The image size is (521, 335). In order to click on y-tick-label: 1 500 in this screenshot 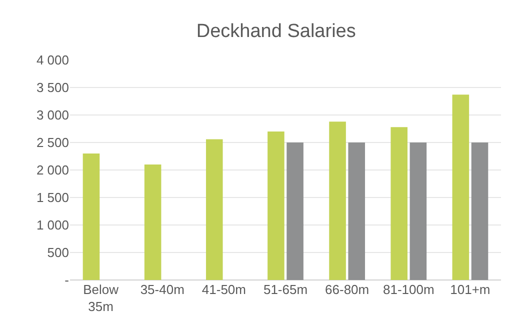, I will do `click(52, 198)`.